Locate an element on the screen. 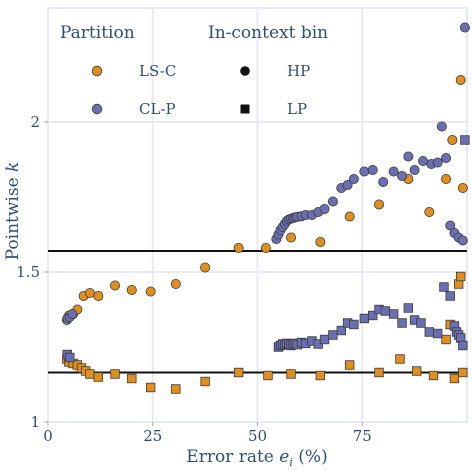 Image resolution: width=472 pixels, height=472 pixels. y-tick-label: 1.5 is located at coordinates (28, 272).